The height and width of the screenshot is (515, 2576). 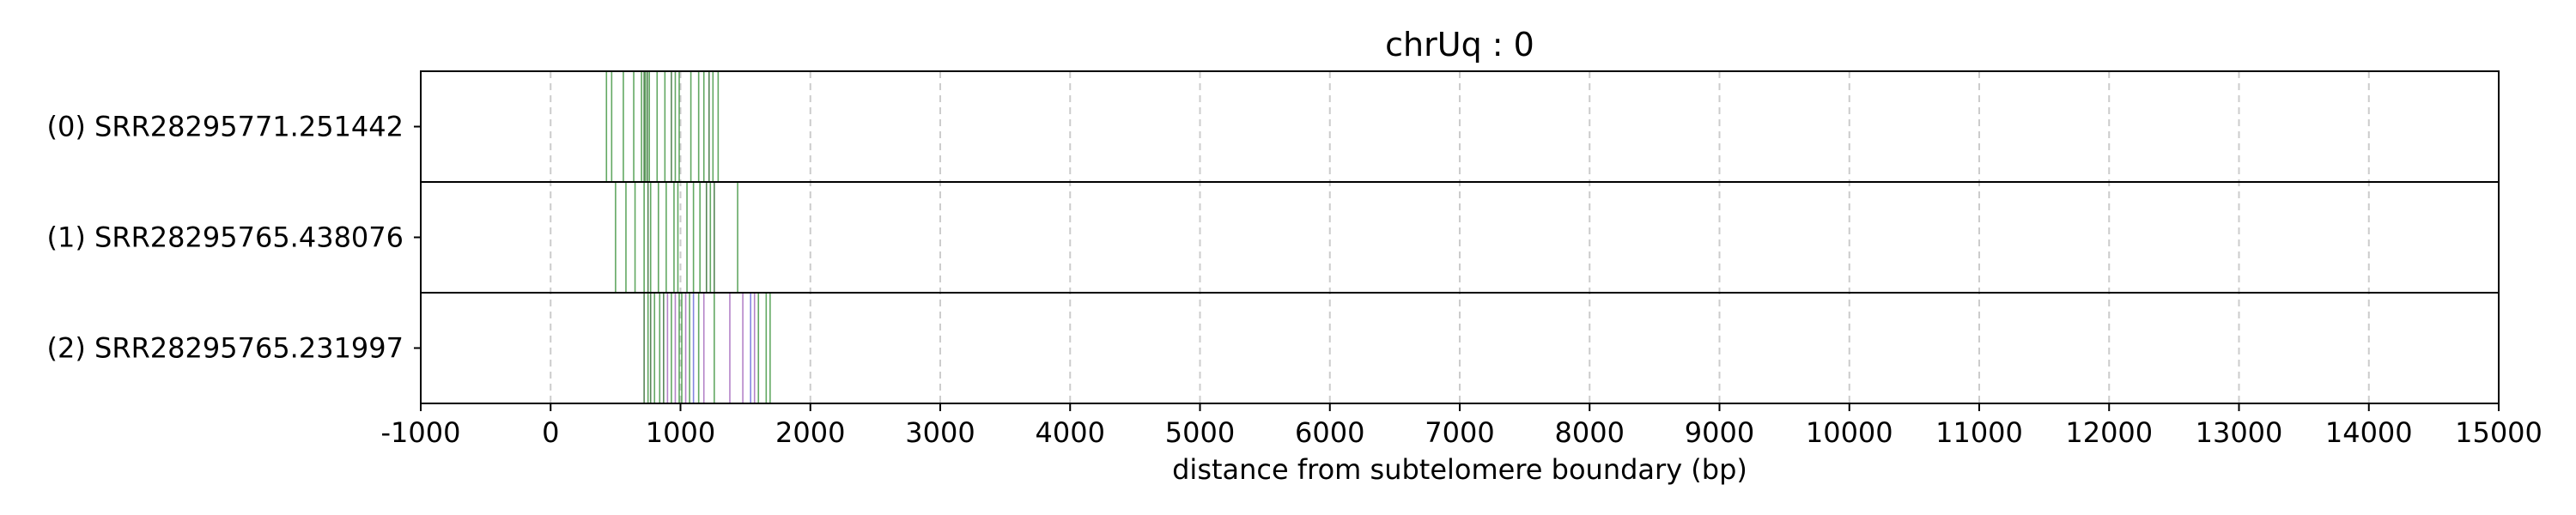 What do you see at coordinates (1850, 432) in the screenshot?
I see `x-tick-label: 10000` at bounding box center [1850, 432].